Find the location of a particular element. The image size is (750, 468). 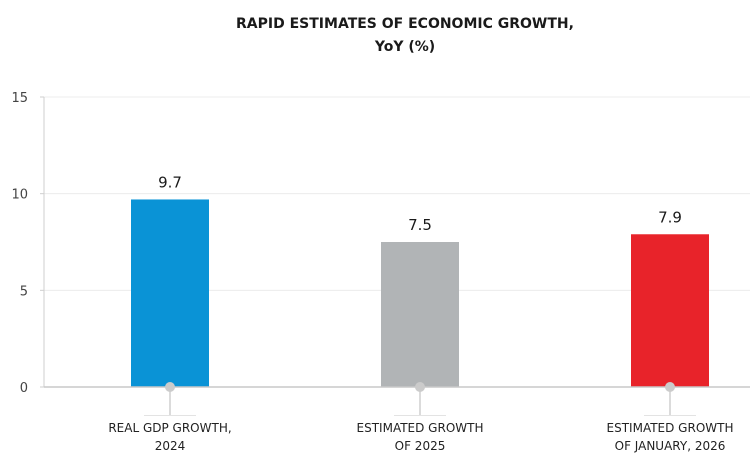

chart-subtitle: YoY (%) is located at coordinates (405, 47).